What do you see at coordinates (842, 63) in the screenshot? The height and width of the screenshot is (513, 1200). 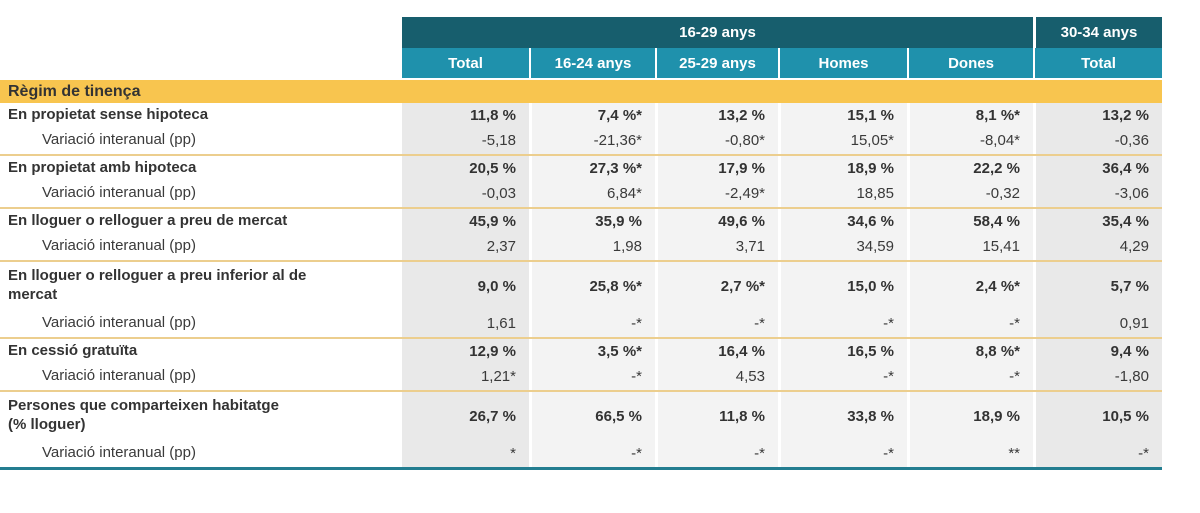 I see `column-header-homes: Homes` at bounding box center [842, 63].